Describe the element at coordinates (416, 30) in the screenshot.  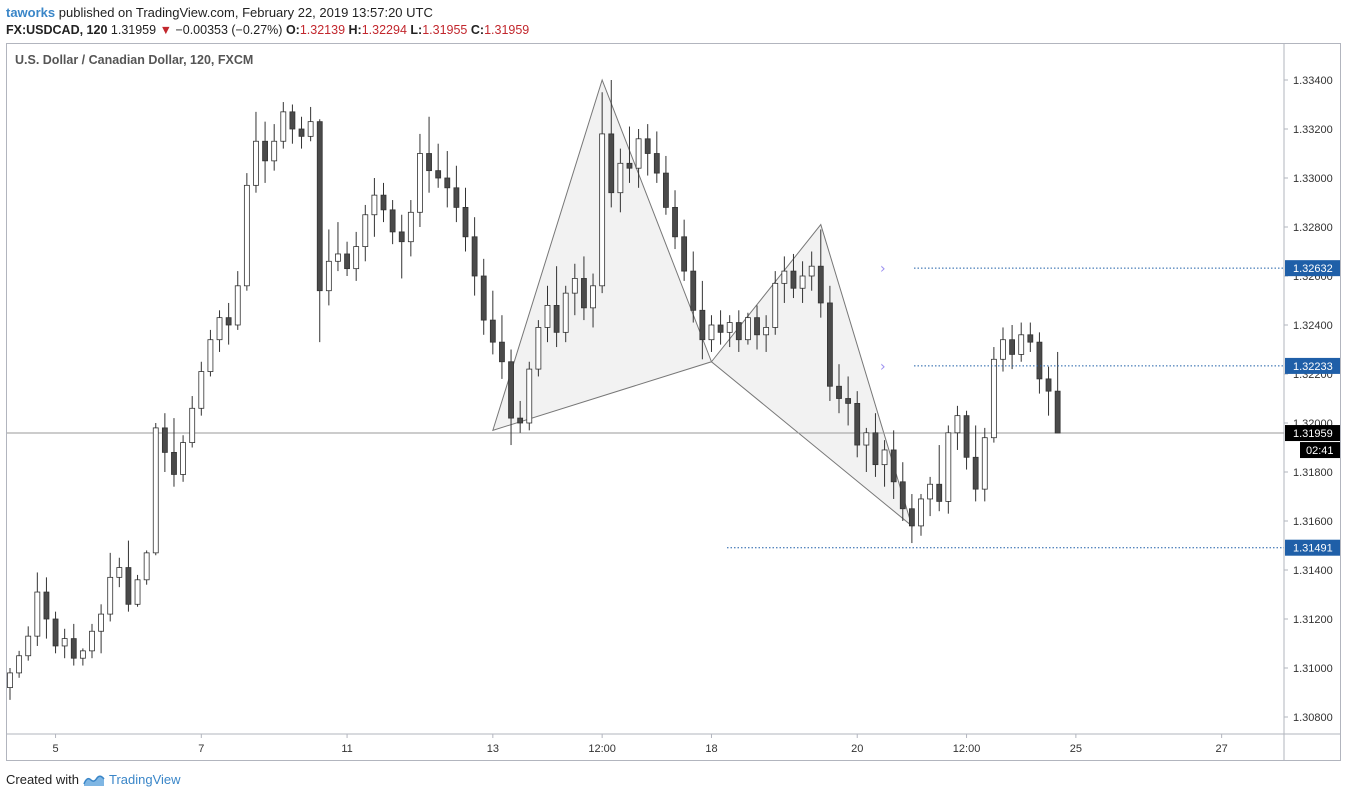
I see `low-label: L:` at that location.